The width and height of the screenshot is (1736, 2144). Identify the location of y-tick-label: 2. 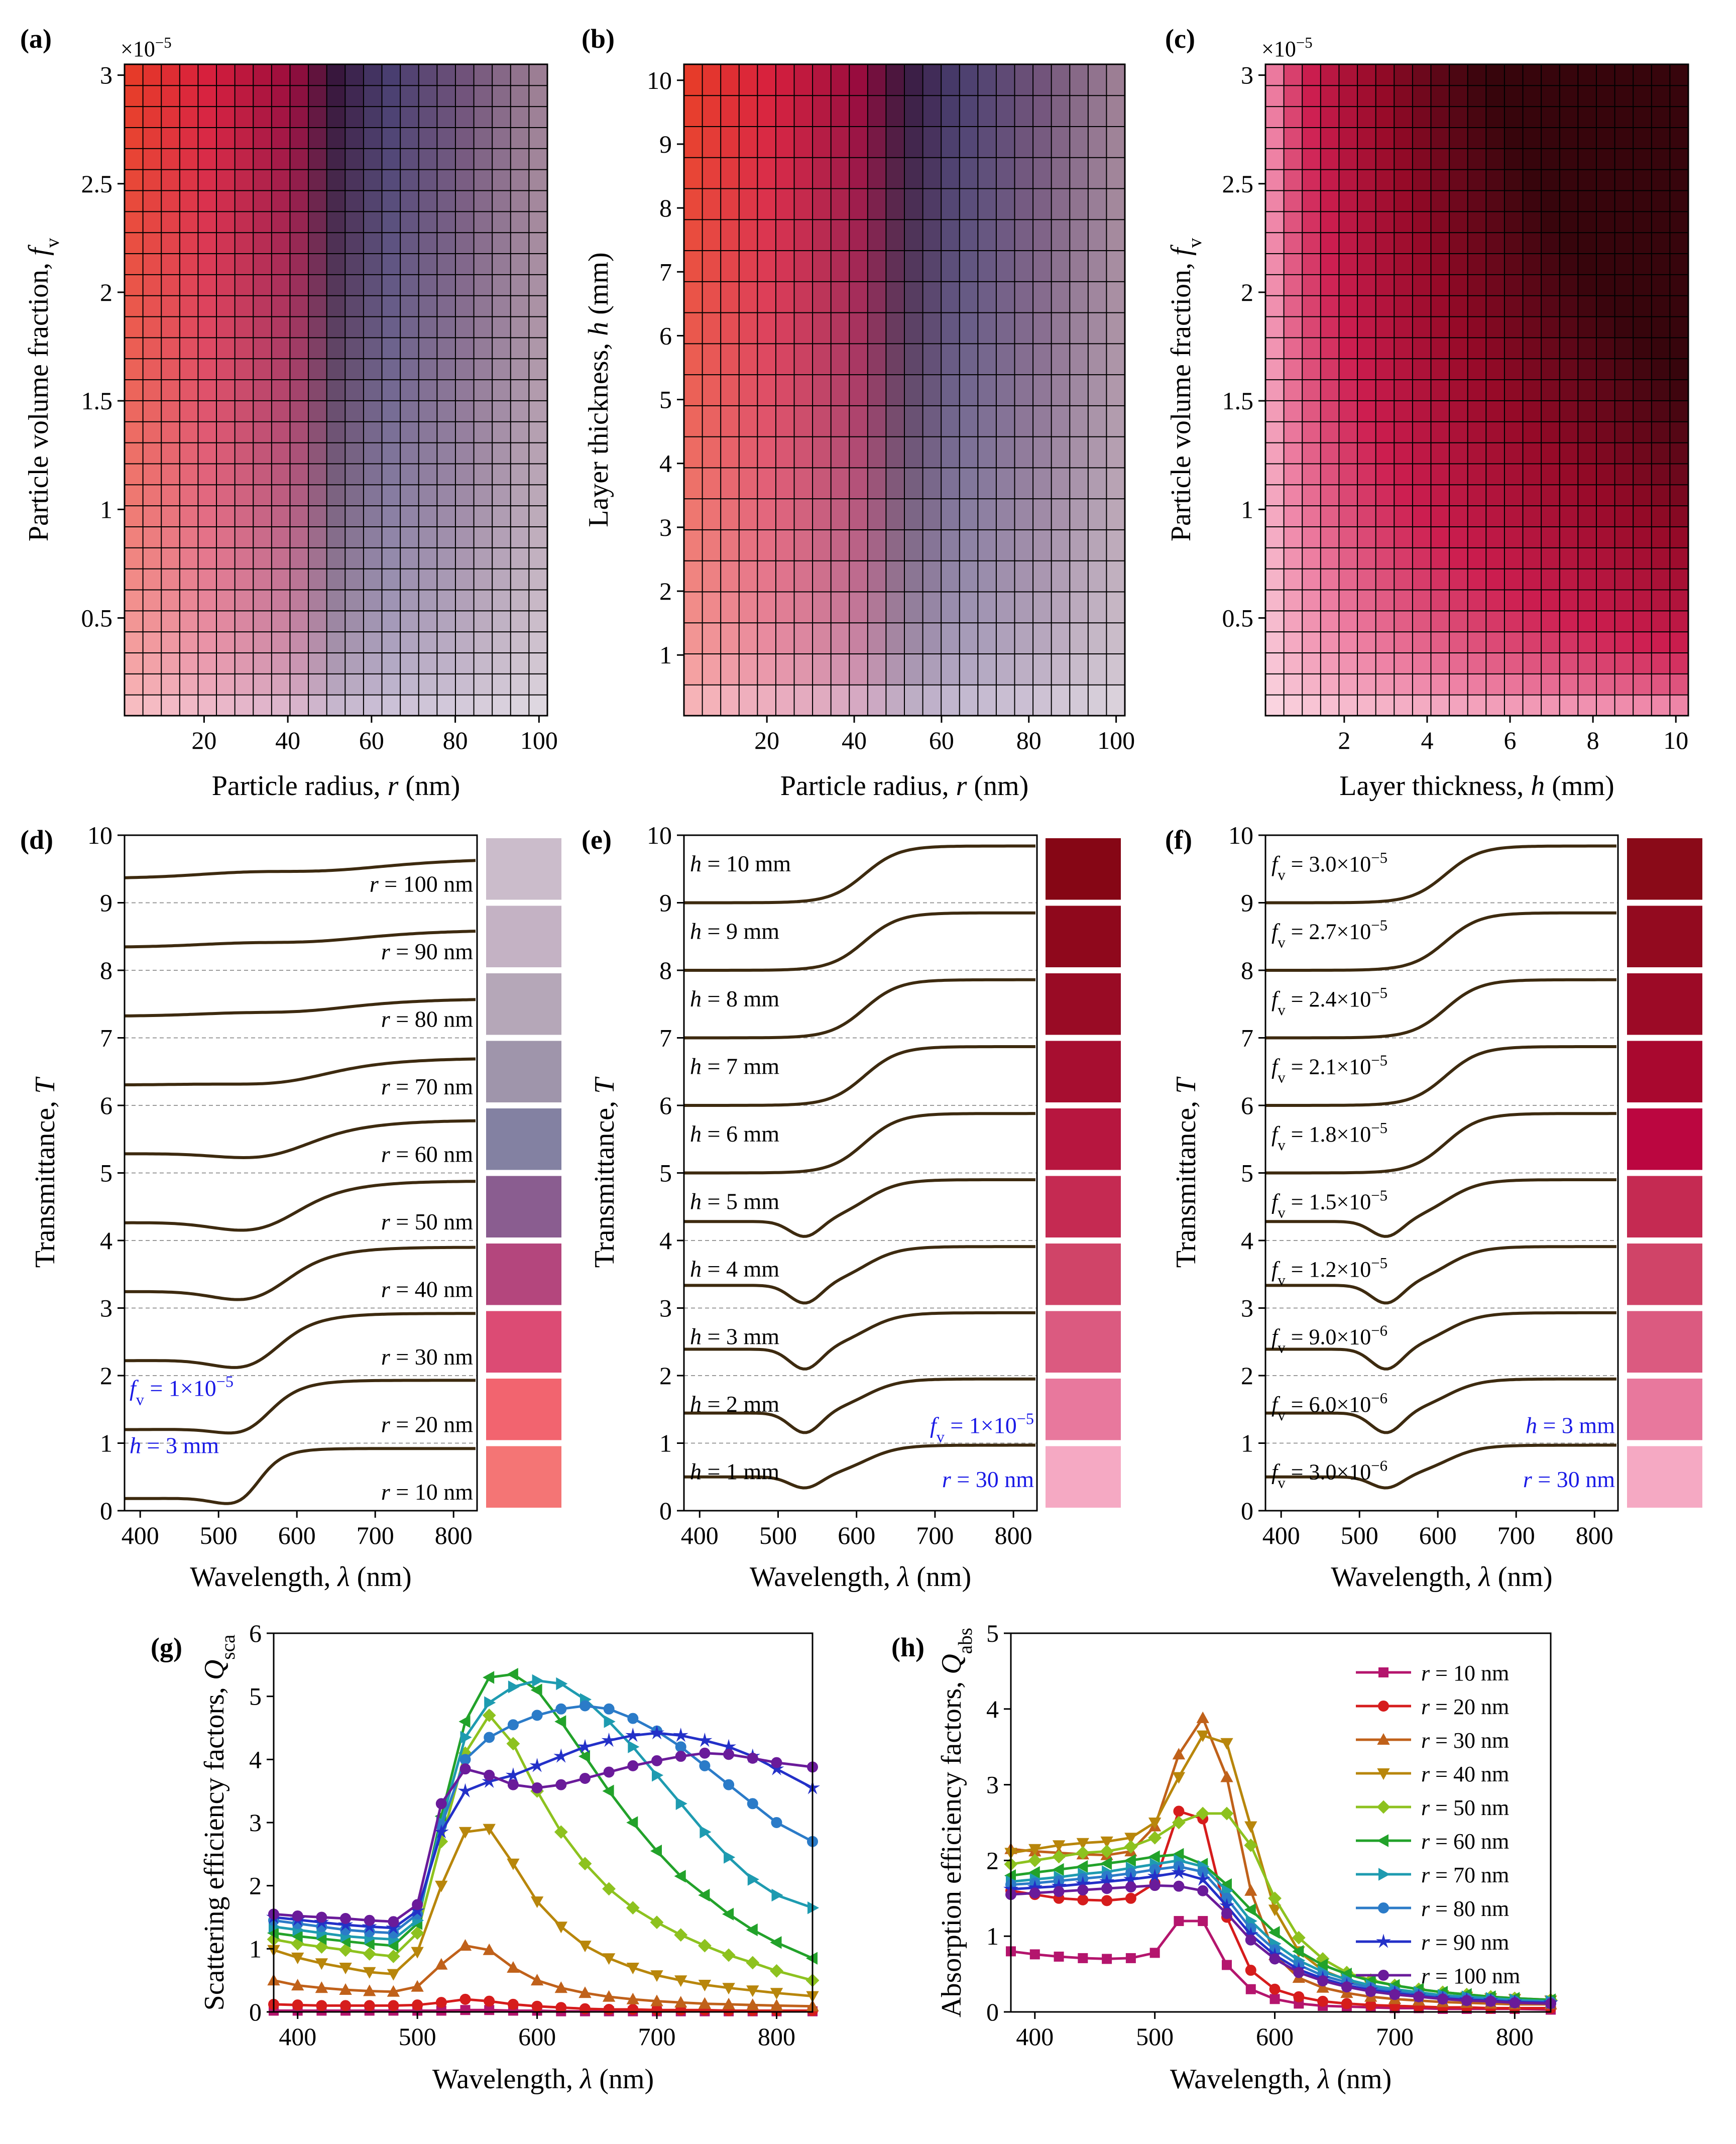
(665, 591).